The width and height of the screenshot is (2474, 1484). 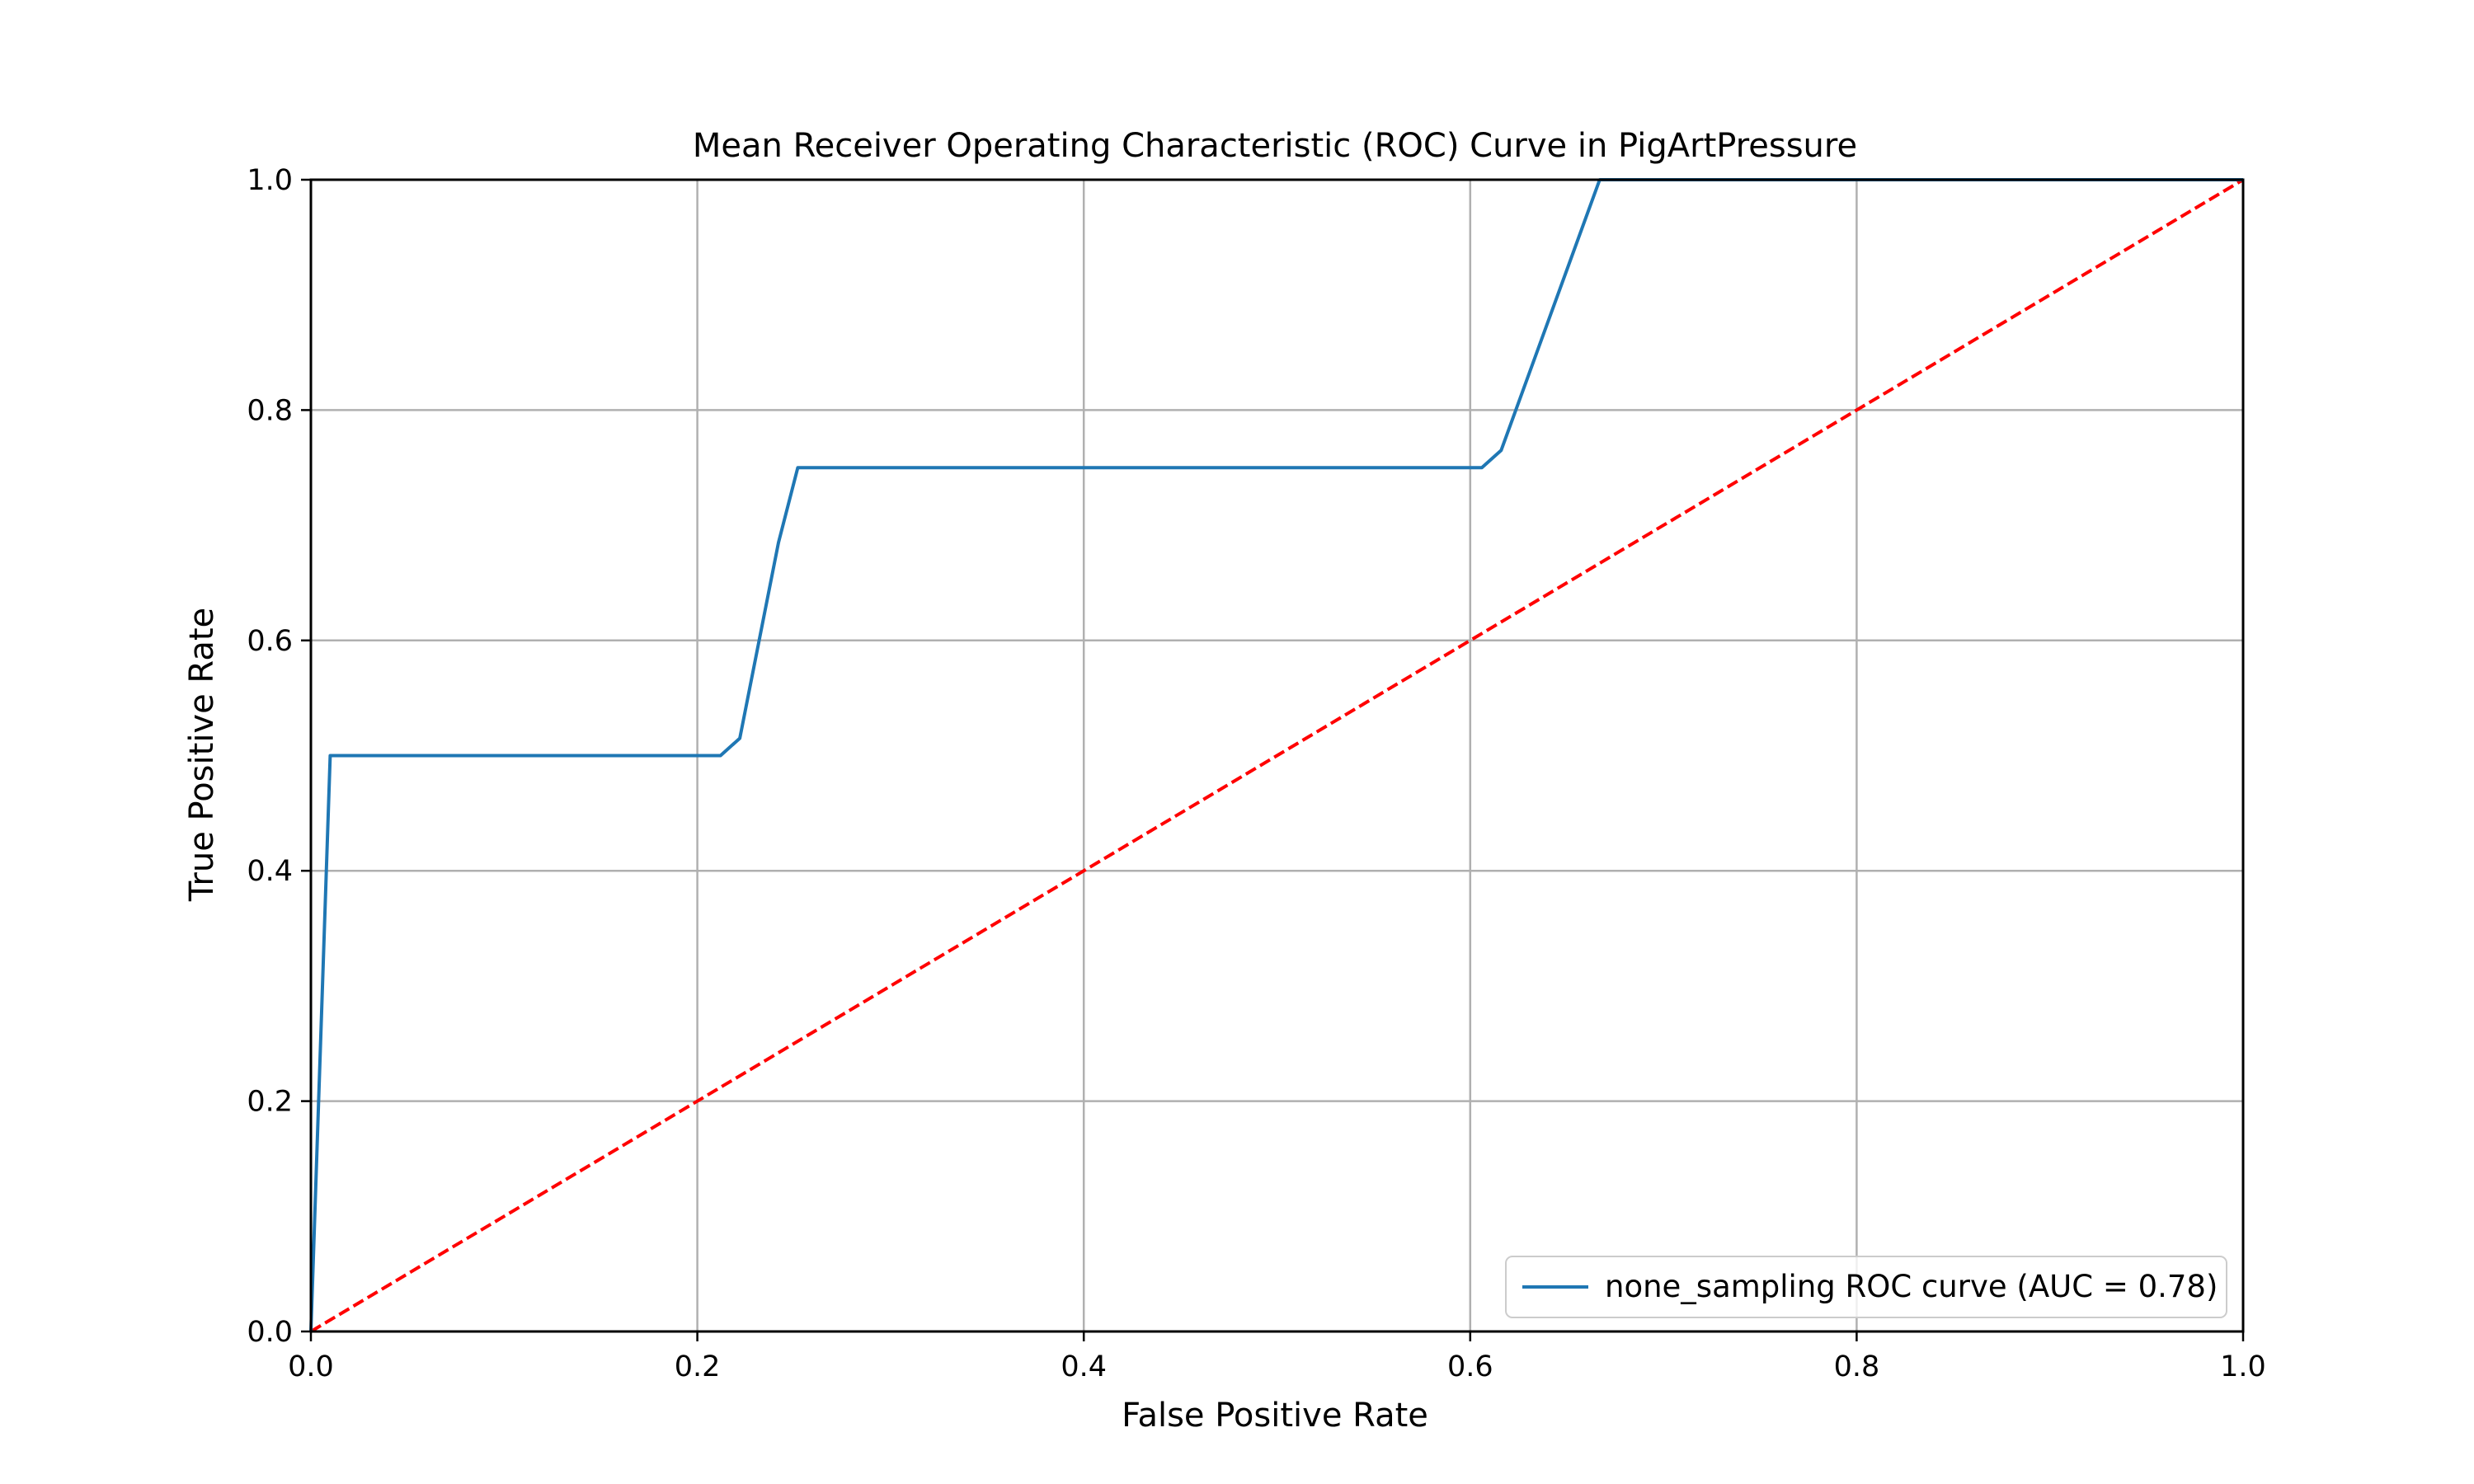 I want to click on x-tick-label: 0.2, so click(x=698, y=1366).